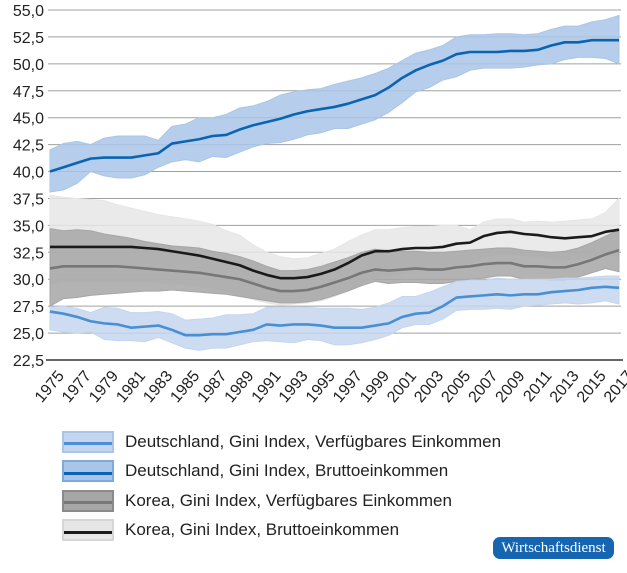  I want to click on legend-item: Deutschland, Gini Index, Bruttoeinkommen, so click(281, 472).